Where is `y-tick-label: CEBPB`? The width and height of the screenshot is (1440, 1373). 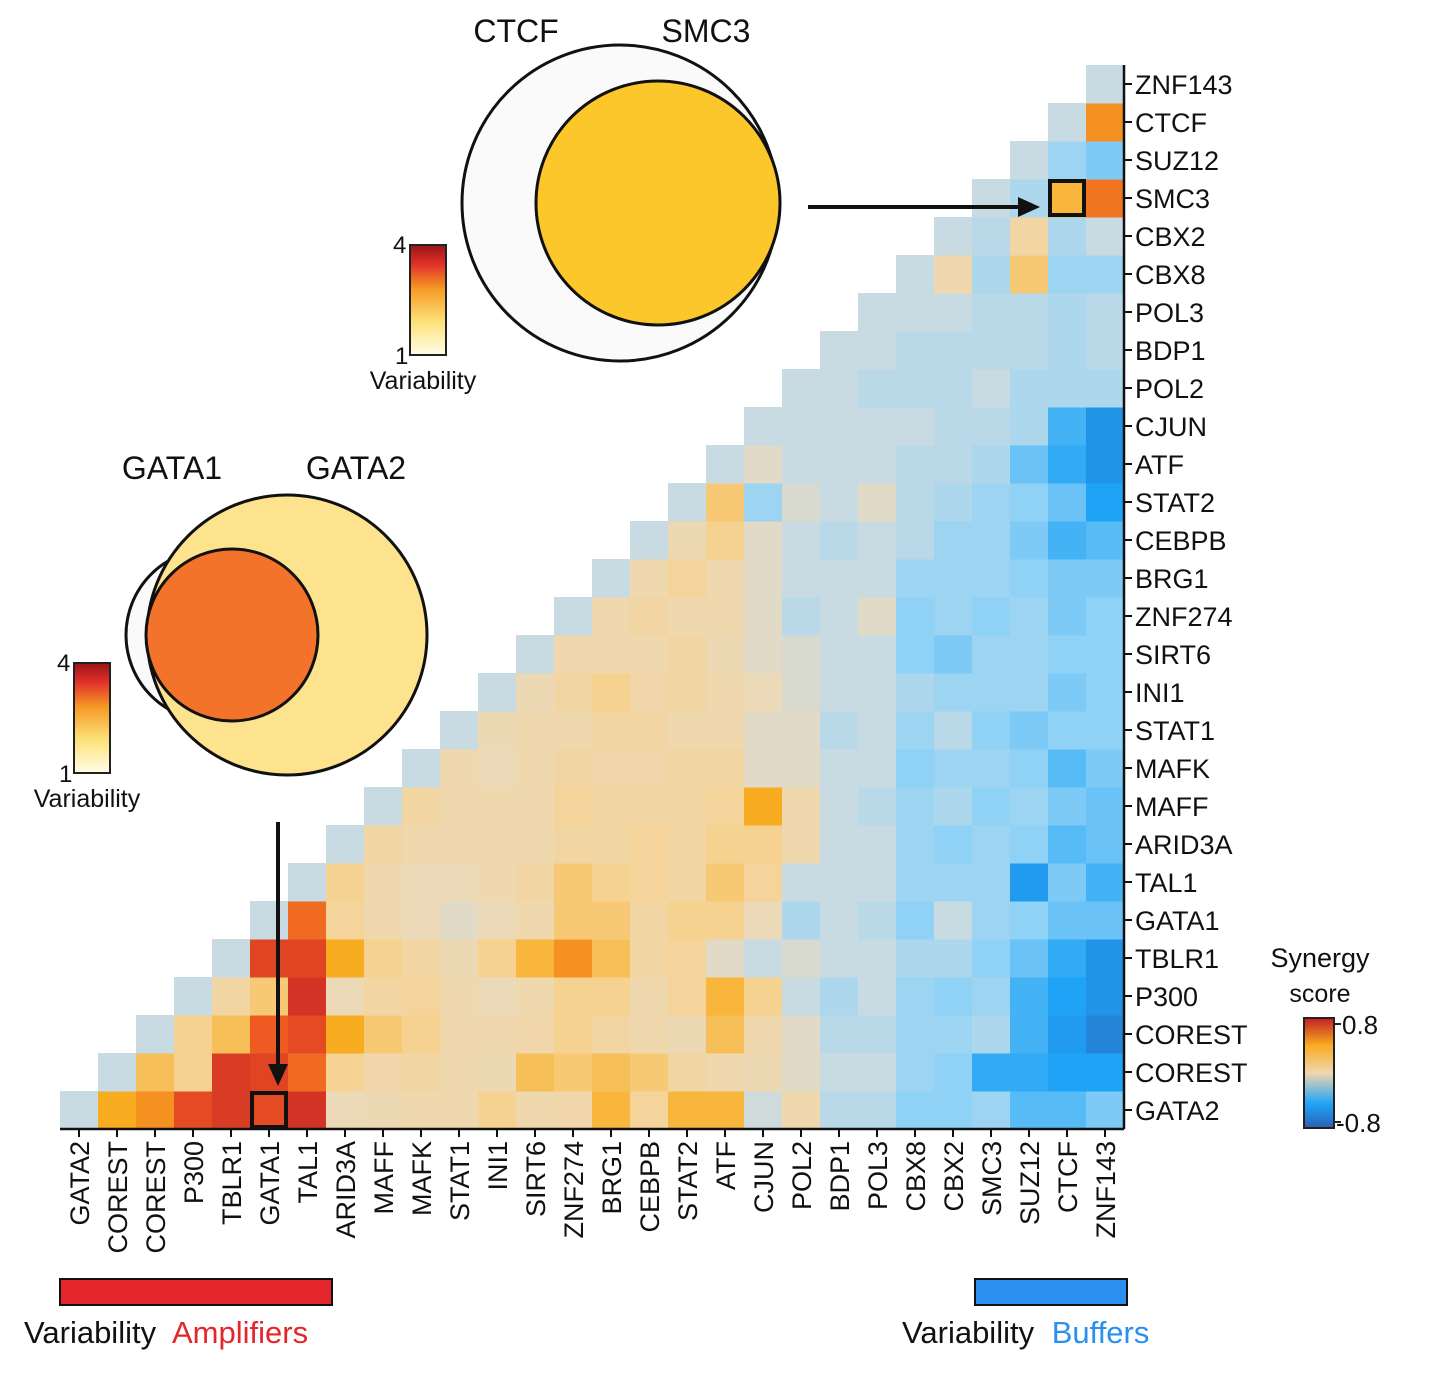
y-tick-label: CEBPB is located at coordinates (1181, 541).